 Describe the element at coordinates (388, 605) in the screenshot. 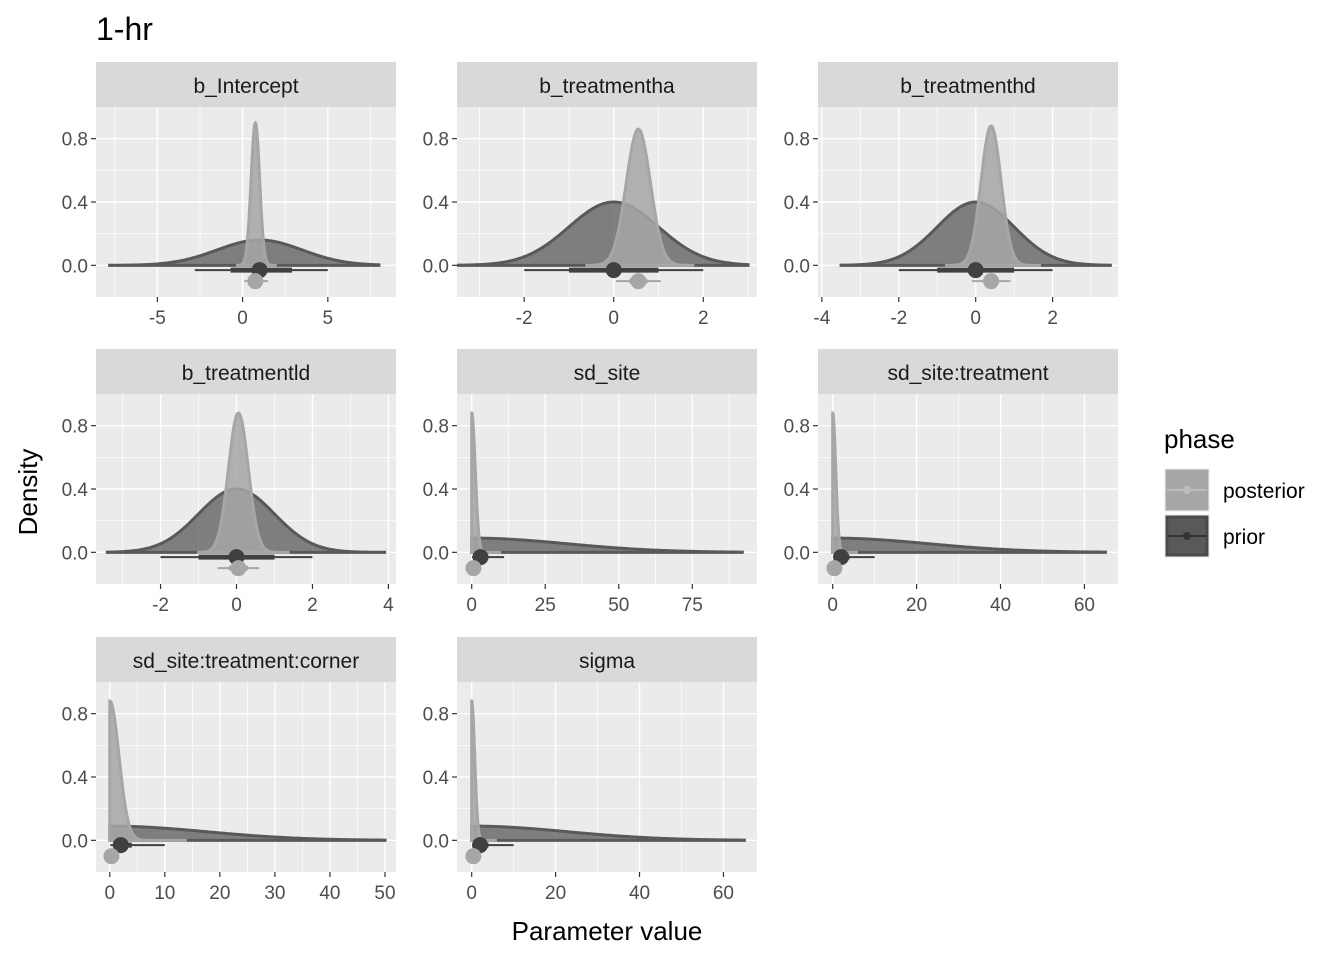

I see `x-tick-label: 4` at that location.